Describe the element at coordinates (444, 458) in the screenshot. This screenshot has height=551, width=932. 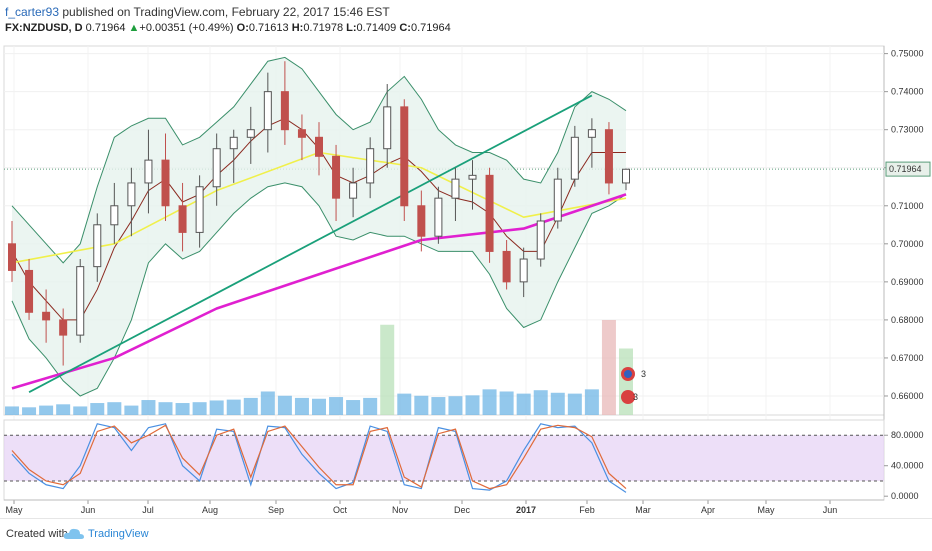
I see `stoch-band` at that location.